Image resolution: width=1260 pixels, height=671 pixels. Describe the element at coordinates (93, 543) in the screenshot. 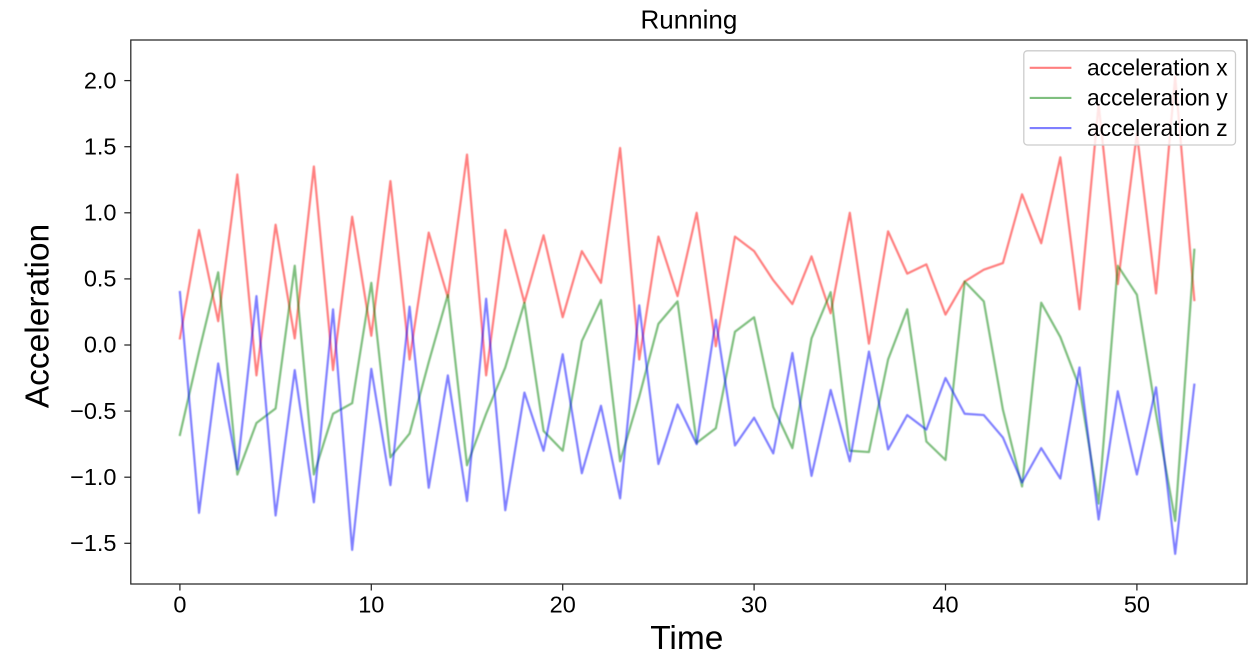

I see `svg-text: −1.5` at that location.